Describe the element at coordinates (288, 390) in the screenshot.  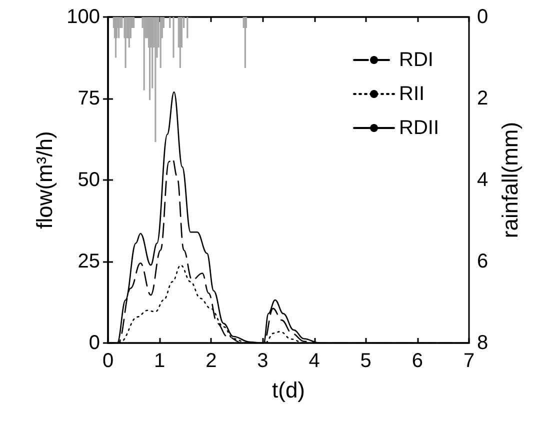
I see `x-axis-title: t(d)` at that location.